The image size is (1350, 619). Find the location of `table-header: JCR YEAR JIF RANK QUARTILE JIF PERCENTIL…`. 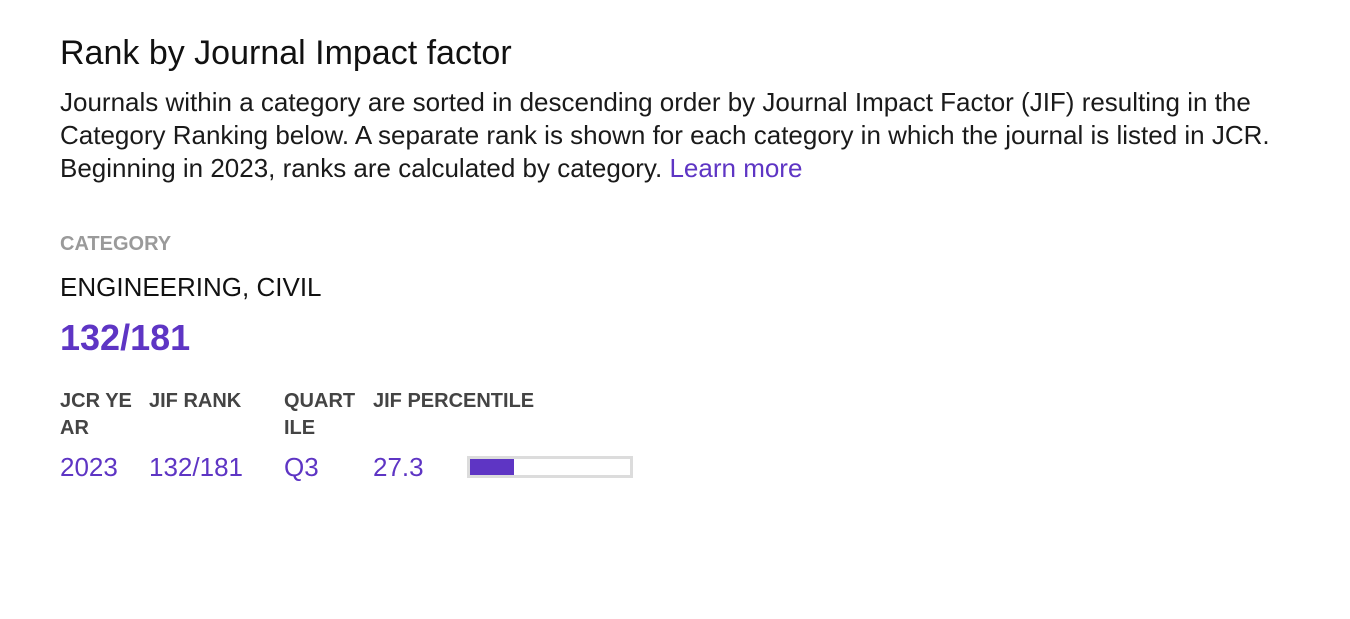

table-header: JCR YEAR JIF RANK QUARTILE JIF PERCENTIL… is located at coordinates (316, 415).